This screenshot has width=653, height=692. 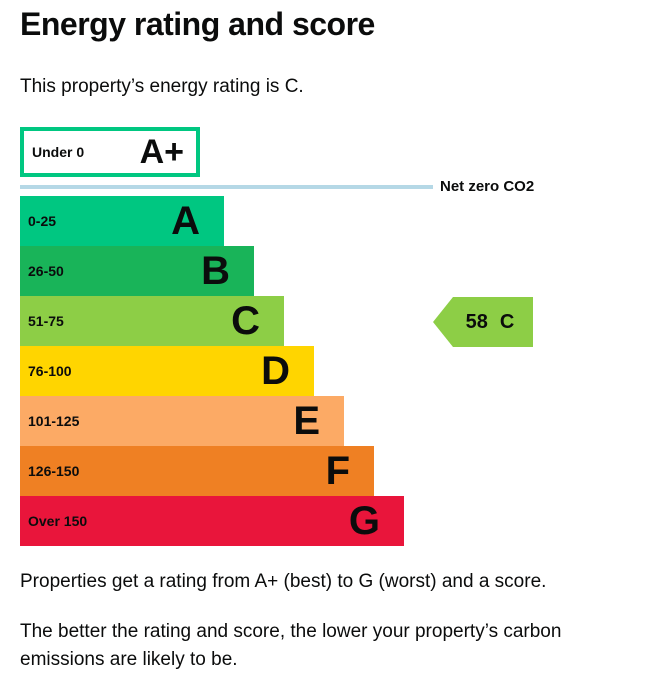 I want to click on band-letter: C, so click(x=245, y=321).